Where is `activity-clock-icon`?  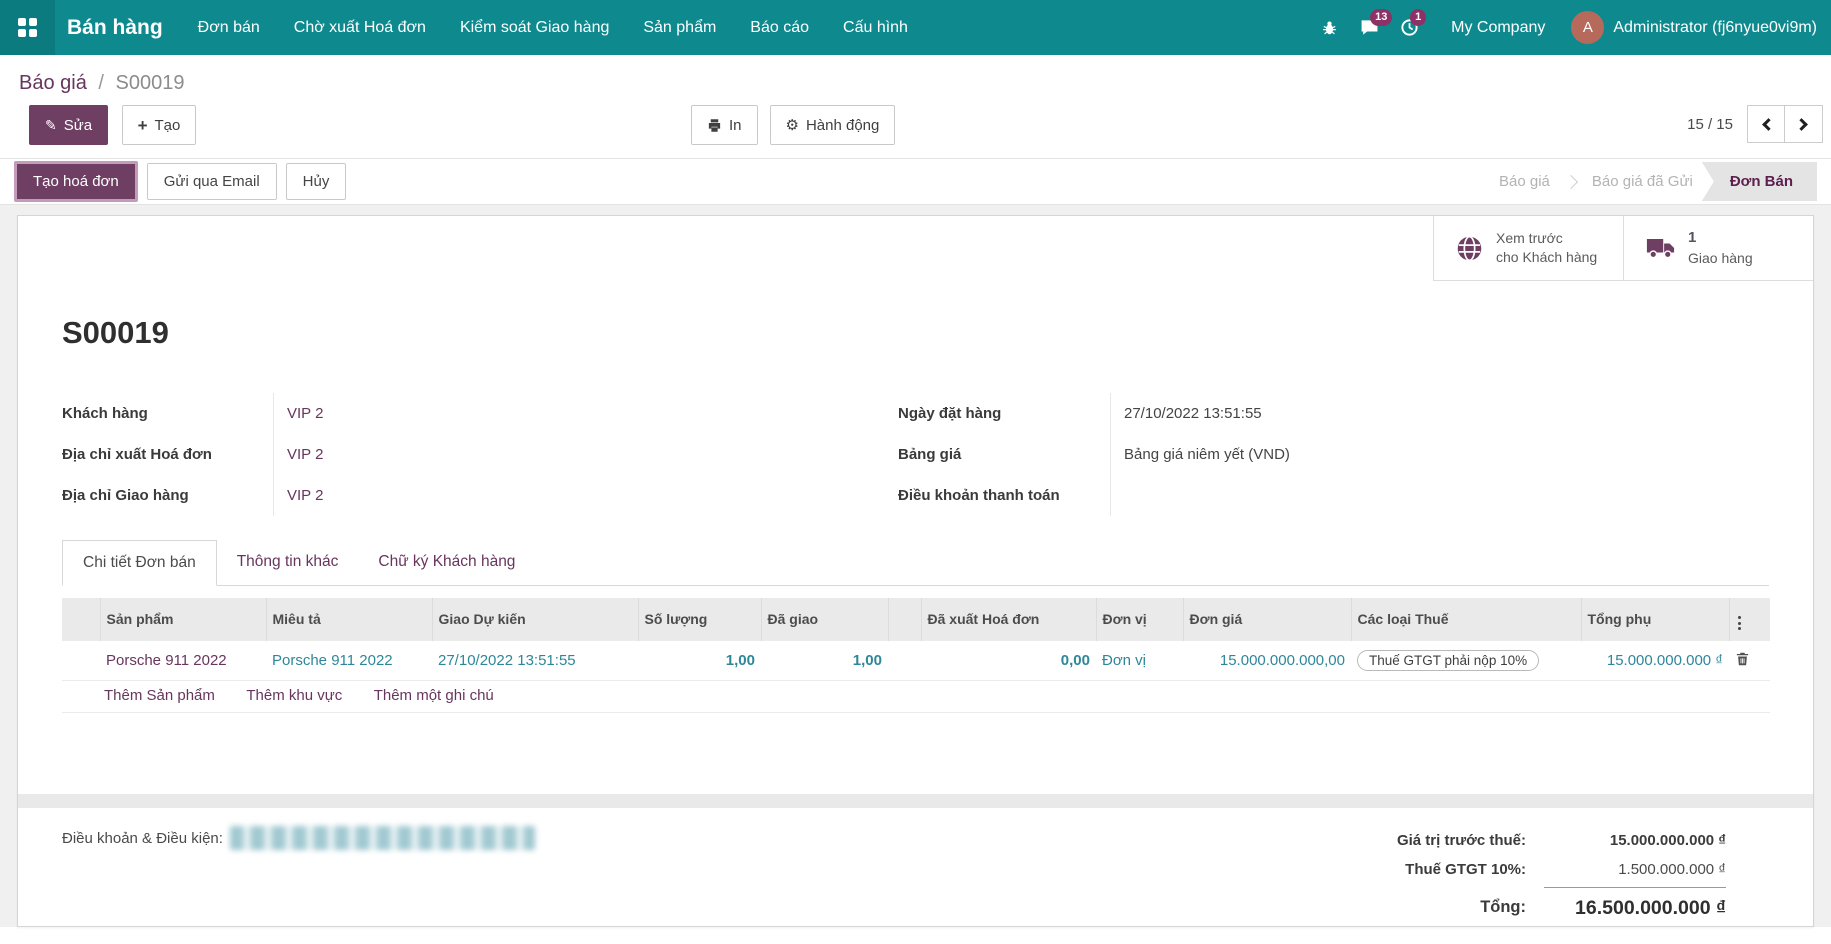
activity-clock-icon is located at coordinates (1409, 27).